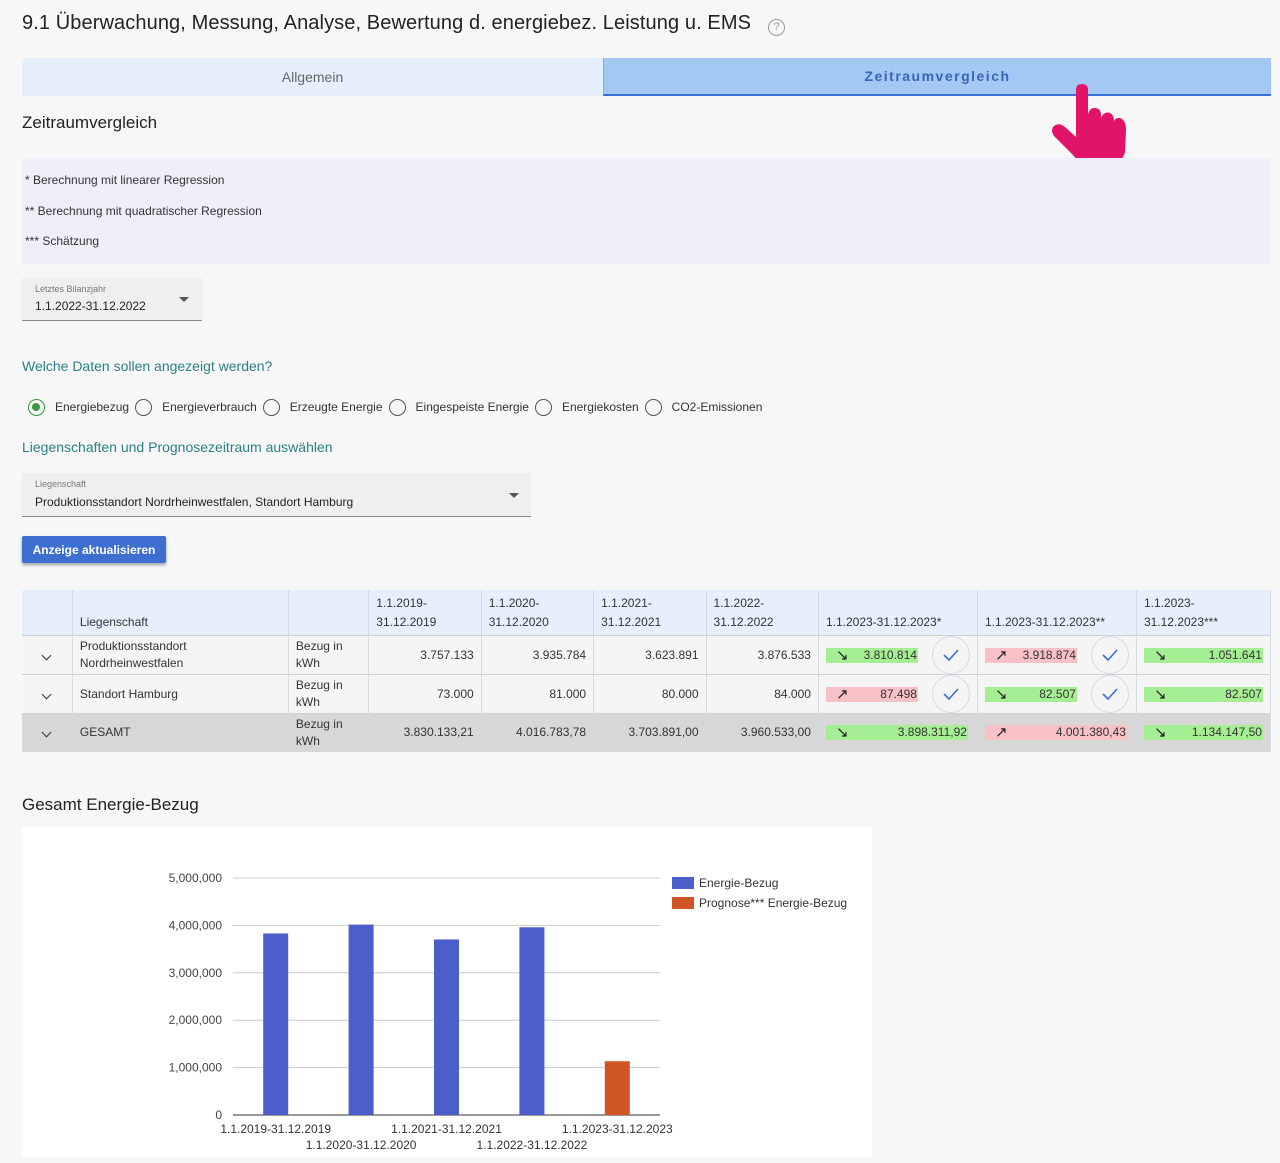 This screenshot has height=1163, width=1280. I want to click on chart-title: Gesamt Energie-Bezug, so click(110, 804).